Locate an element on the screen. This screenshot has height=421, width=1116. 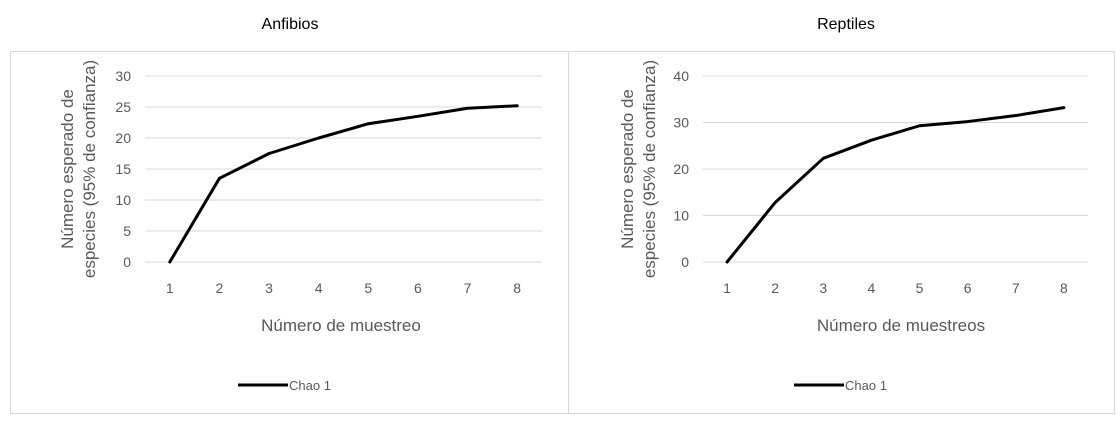
x-tick-label-reptiles: 3 is located at coordinates (823, 288).